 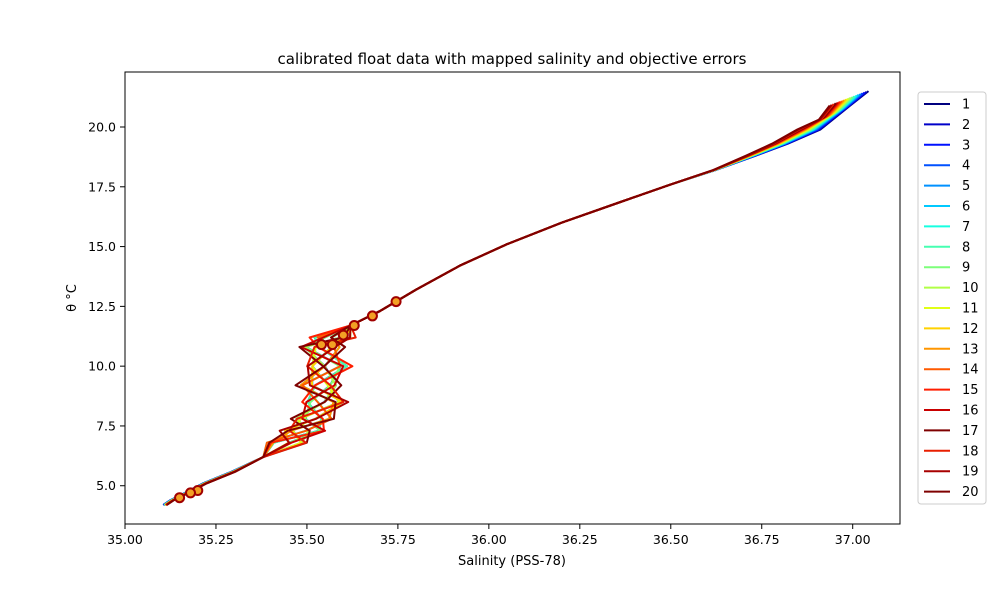 What do you see at coordinates (580, 539) in the screenshot?
I see `x-tick-label: 36.25` at bounding box center [580, 539].